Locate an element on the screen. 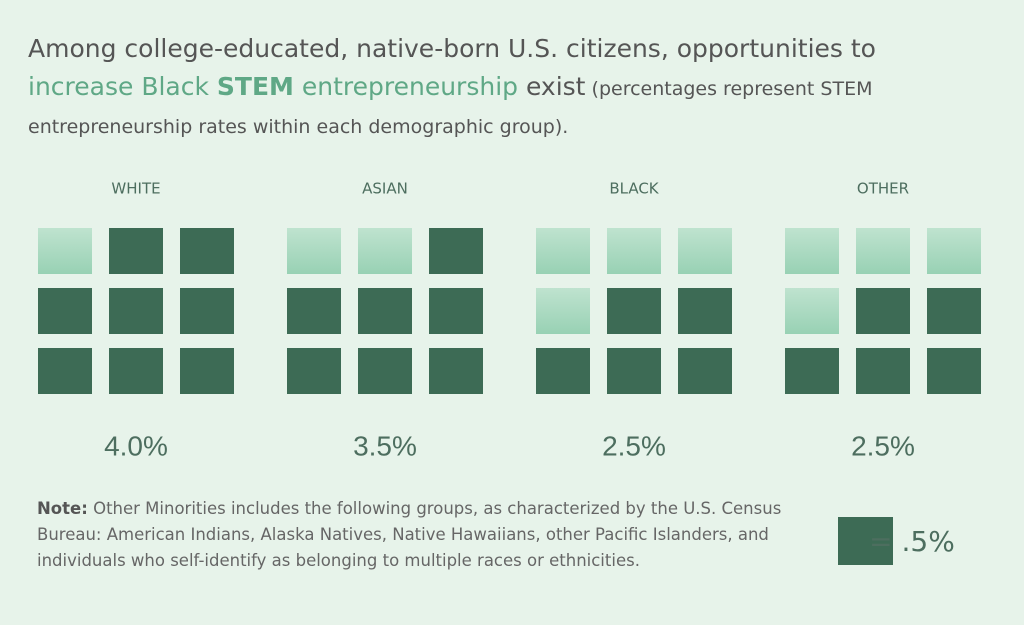 Image resolution: width=1024 pixels, height=625 pixels. title-highlight: entrepreneurship is located at coordinates (406, 86).